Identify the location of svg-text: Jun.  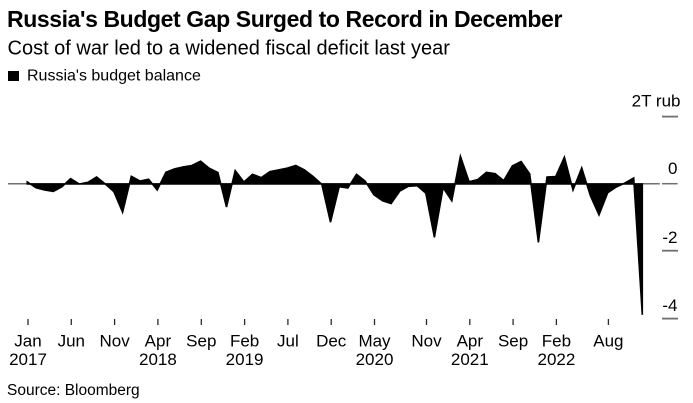
(71, 341).